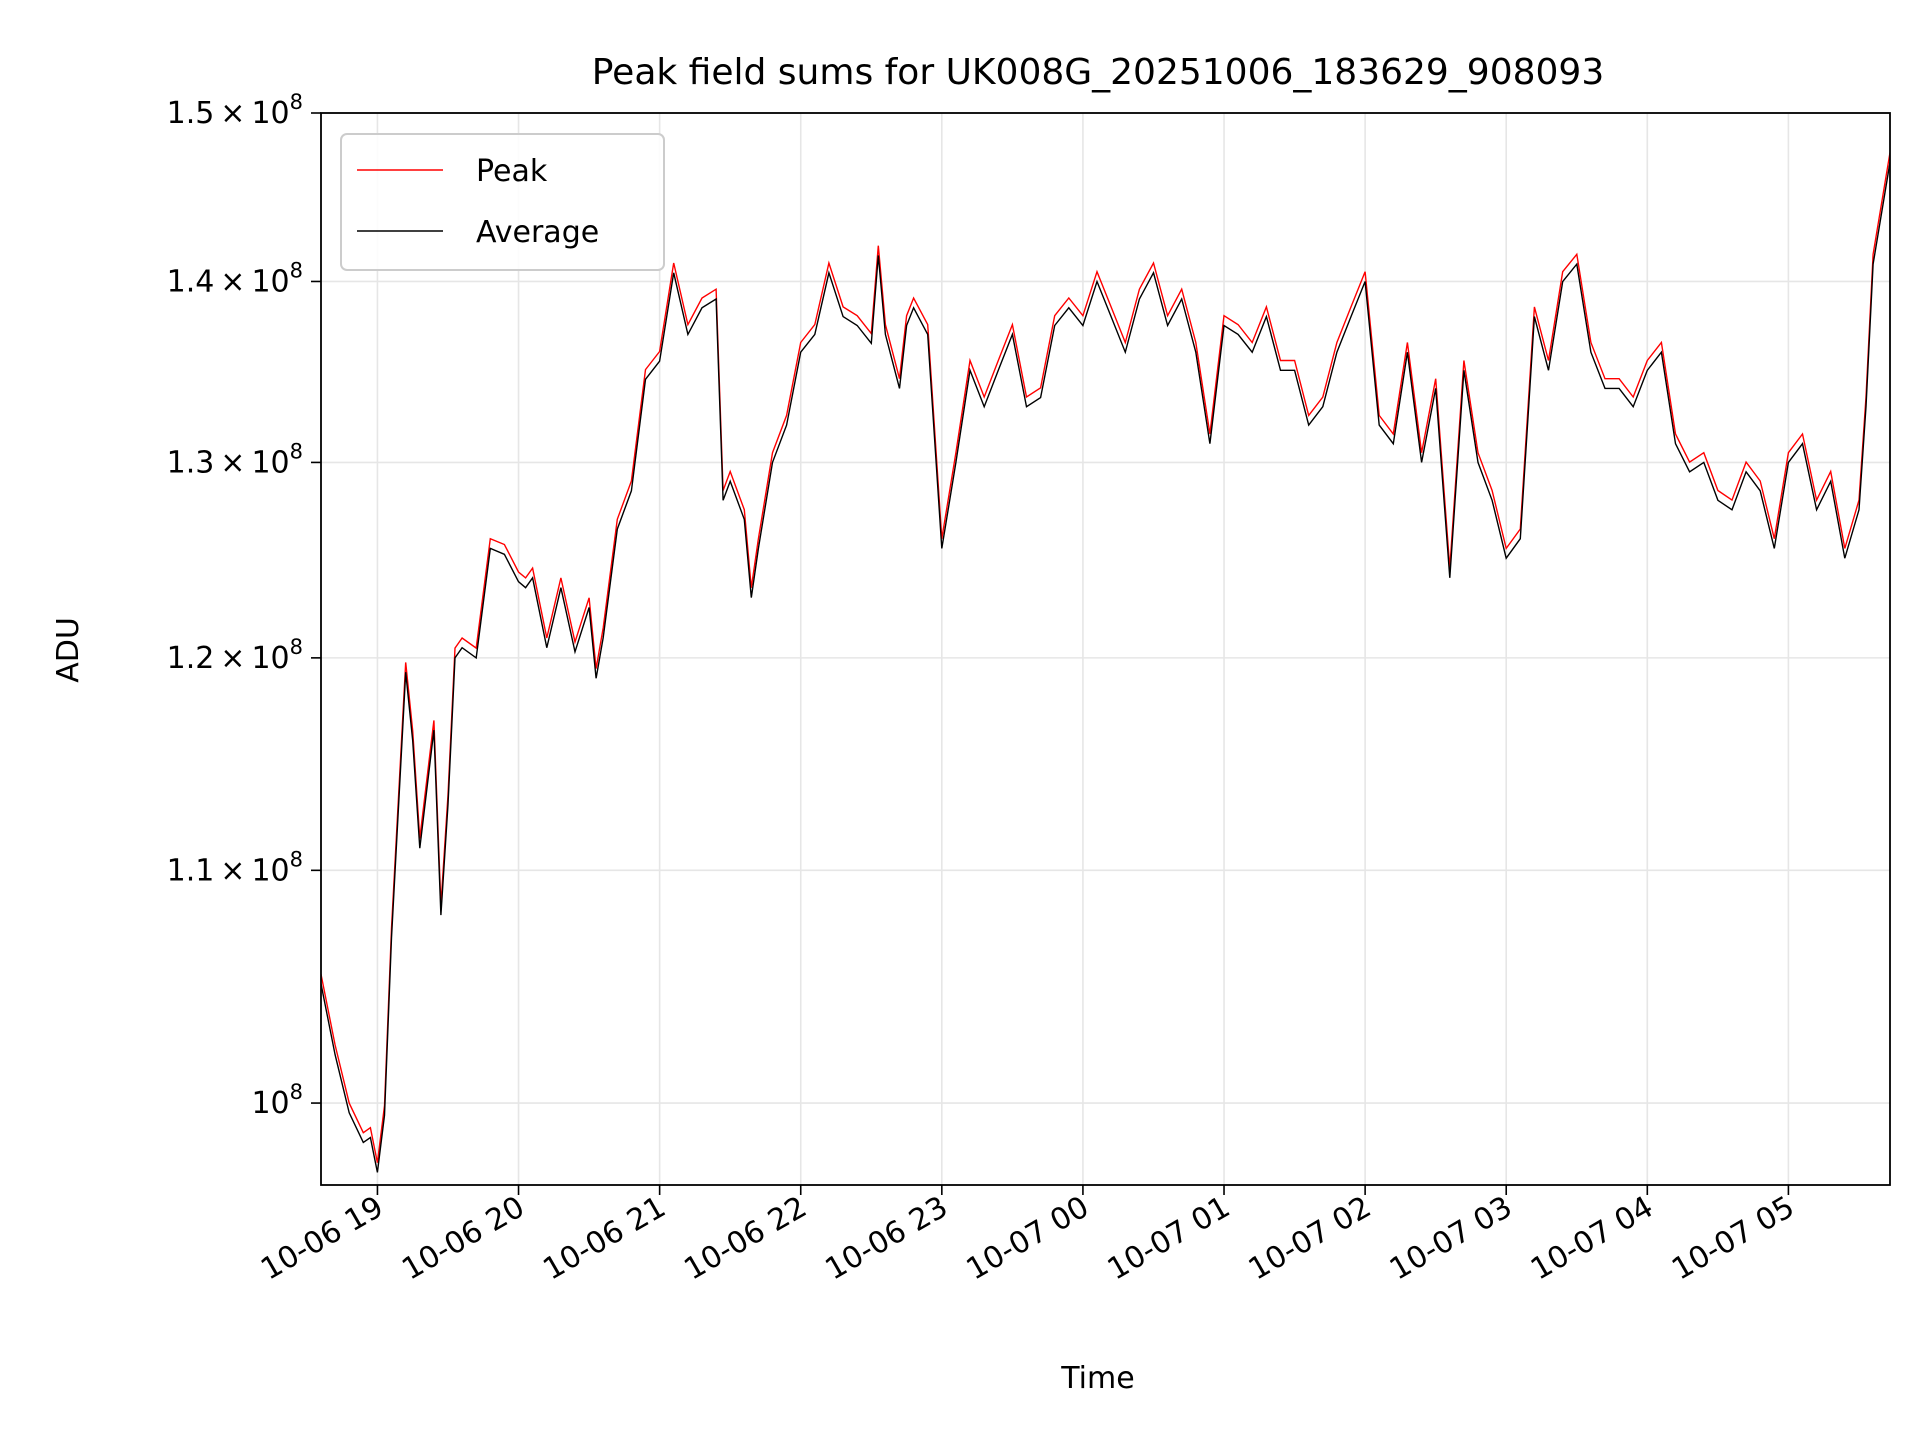 This screenshot has width=1920, height=1440. What do you see at coordinates (235, 459) in the screenshot?
I see `y-tick-label: 1.3 × 10⁸` at bounding box center [235, 459].